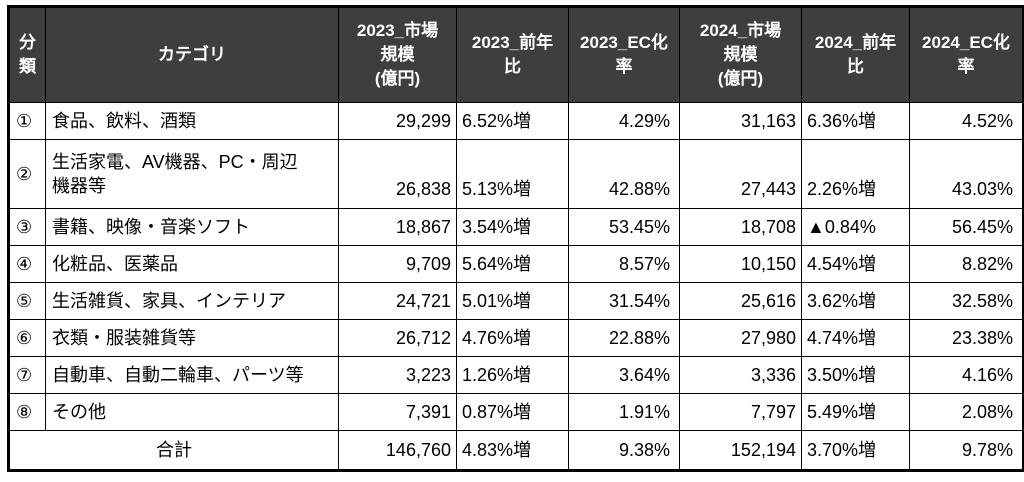 The image size is (1024, 482). What do you see at coordinates (27, 227) in the screenshot?
I see `cell-class: ③` at bounding box center [27, 227].